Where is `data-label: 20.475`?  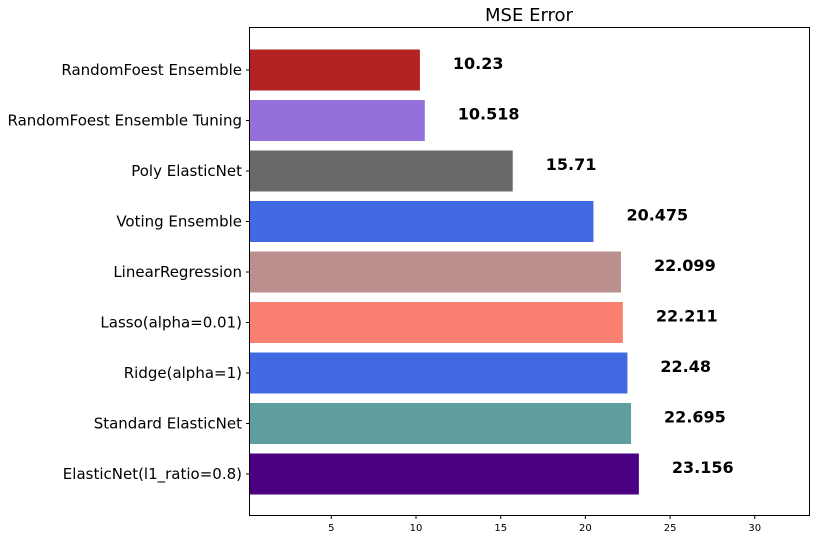
data-label: 20.475 is located at coordinates (657, 215).